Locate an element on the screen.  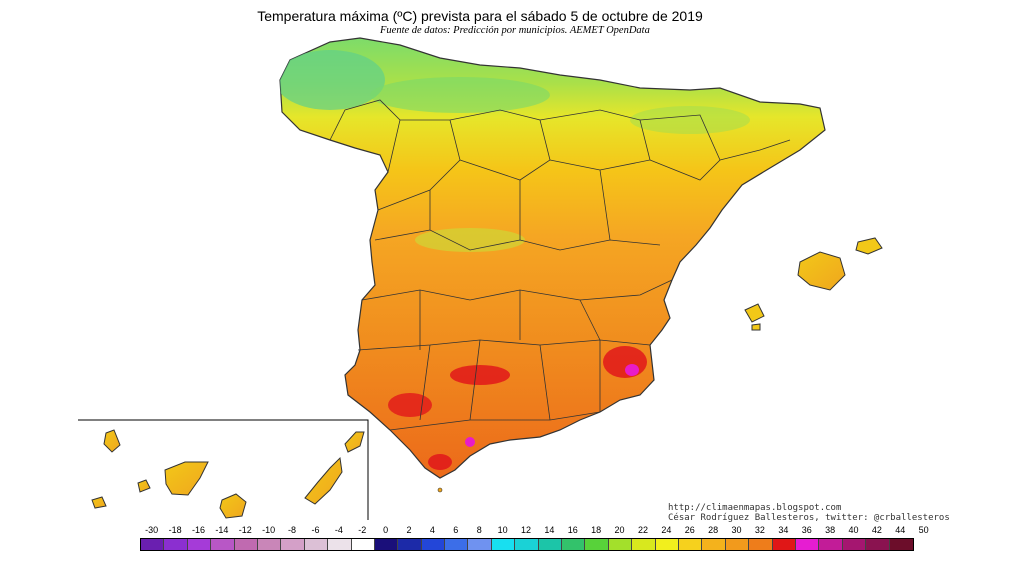
legend-tick-label: 22 is located at coordinates (642, 530).